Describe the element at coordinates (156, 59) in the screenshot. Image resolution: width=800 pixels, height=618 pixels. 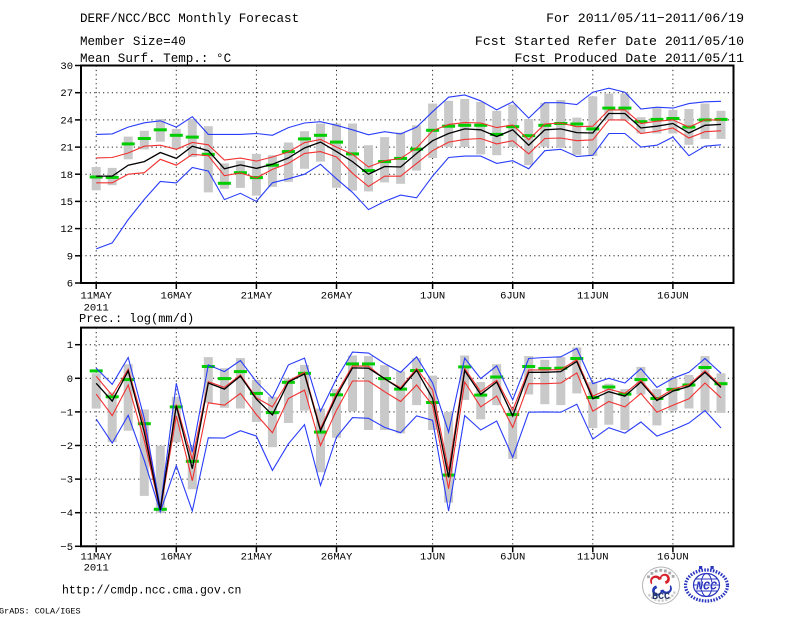
I see `svg-text: Mean Surf. Temp.: °C` at that location.